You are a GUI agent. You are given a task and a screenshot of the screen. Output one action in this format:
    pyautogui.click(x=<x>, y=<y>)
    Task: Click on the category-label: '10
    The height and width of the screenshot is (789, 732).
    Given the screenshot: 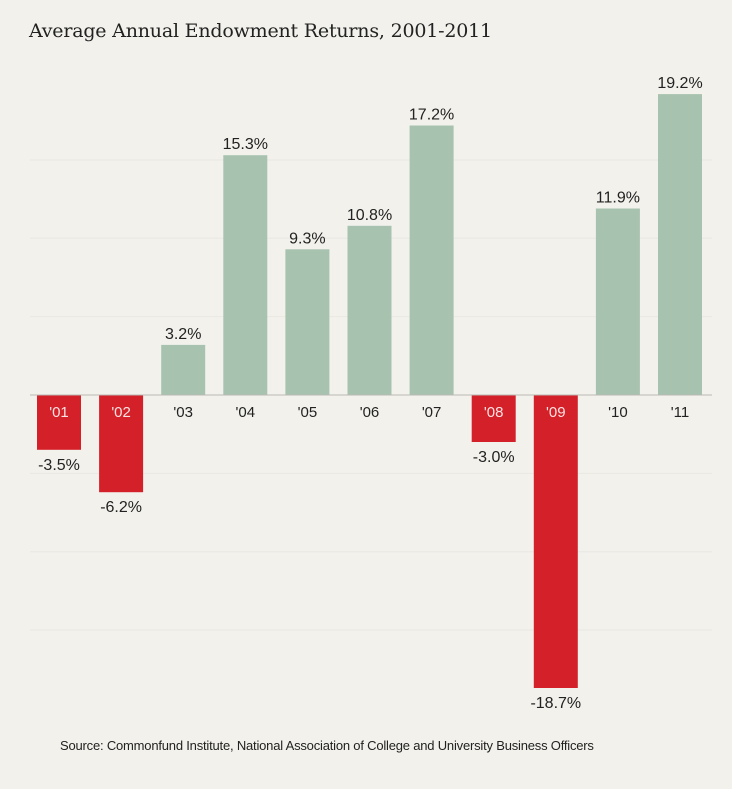 What is the action you would take?
    pyautogui.click(x=618, y=412)
    